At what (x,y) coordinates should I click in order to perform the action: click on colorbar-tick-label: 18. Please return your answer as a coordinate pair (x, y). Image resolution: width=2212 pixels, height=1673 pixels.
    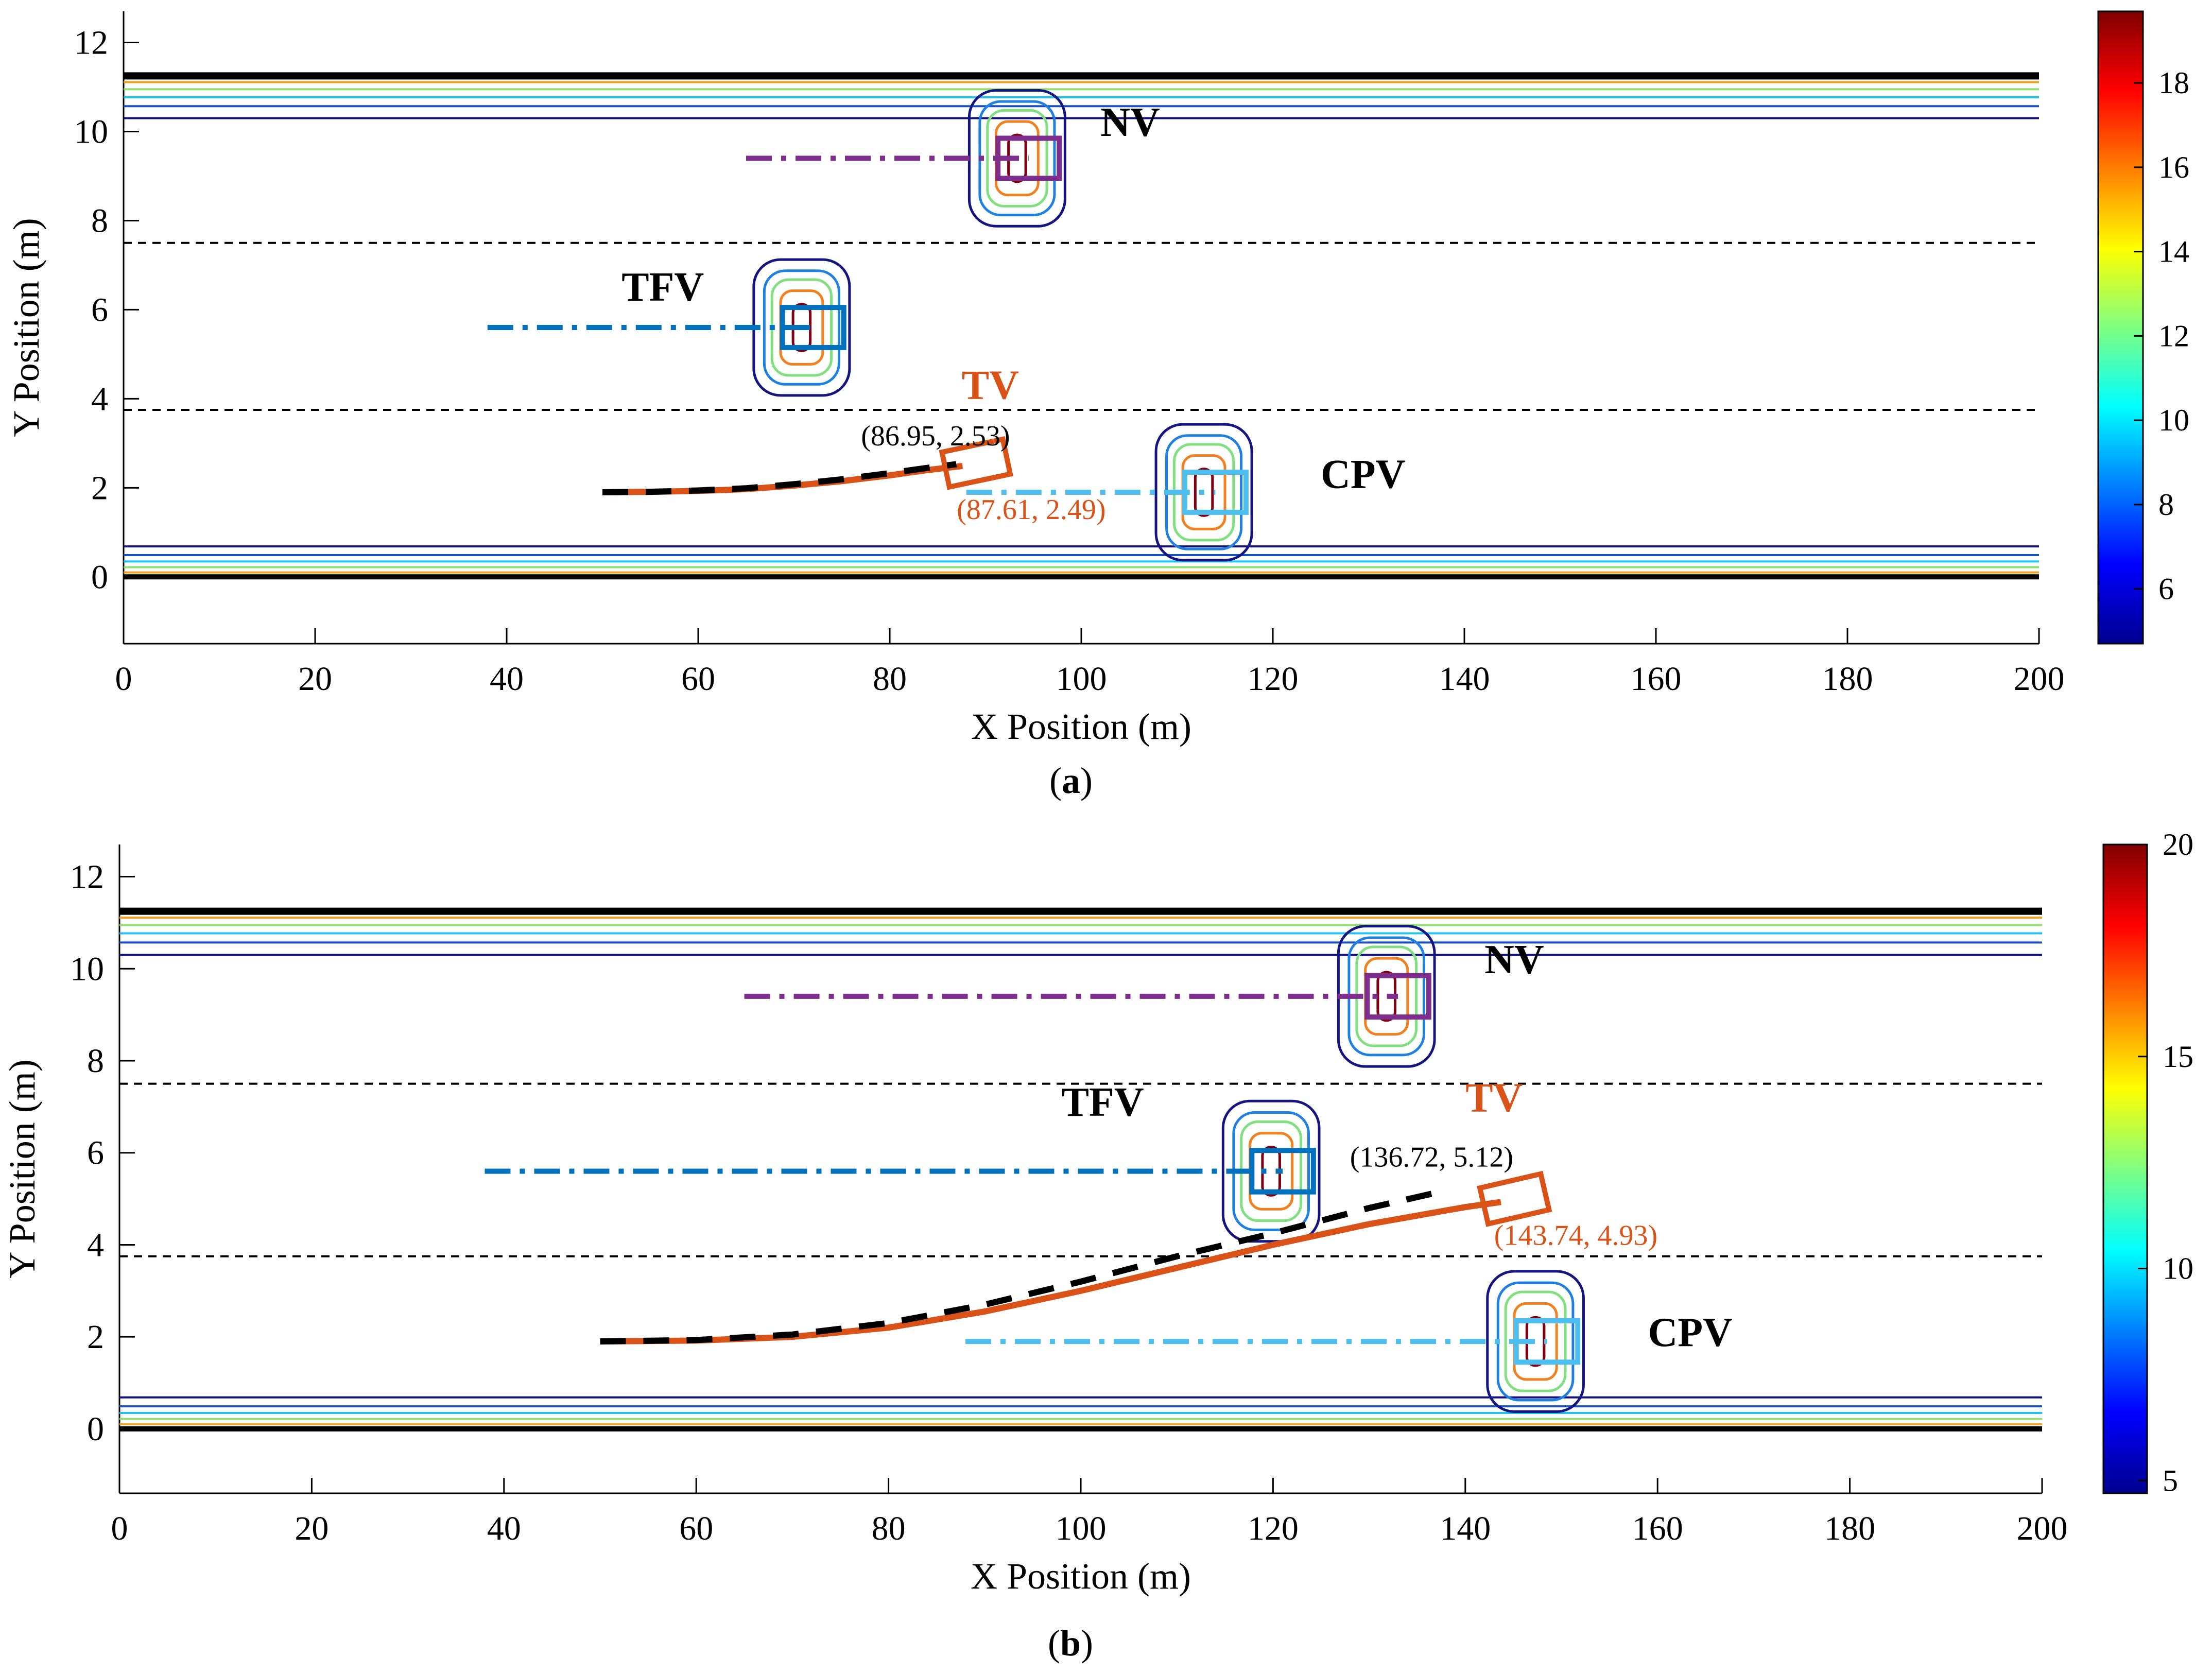
    Looking at the image, I should click on (2173, 83).